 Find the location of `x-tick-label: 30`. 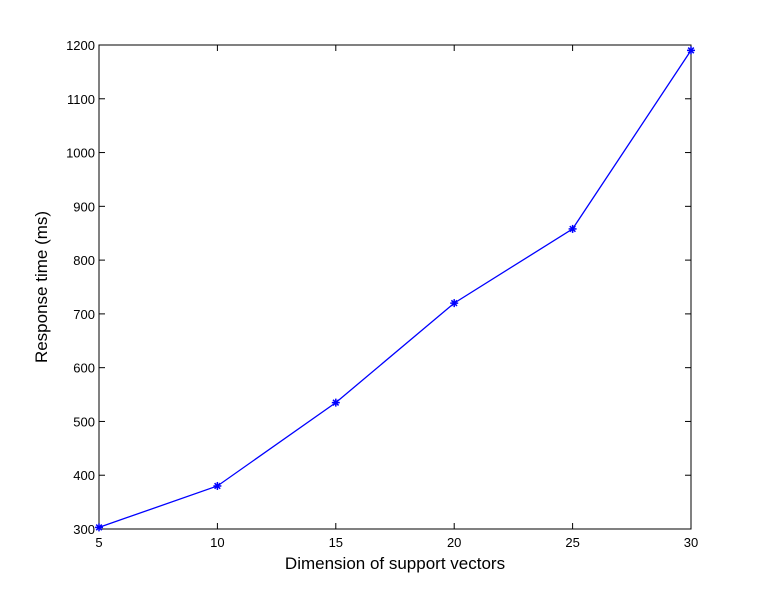

x-tick-label: 30 is located at coordinates (691, 542).